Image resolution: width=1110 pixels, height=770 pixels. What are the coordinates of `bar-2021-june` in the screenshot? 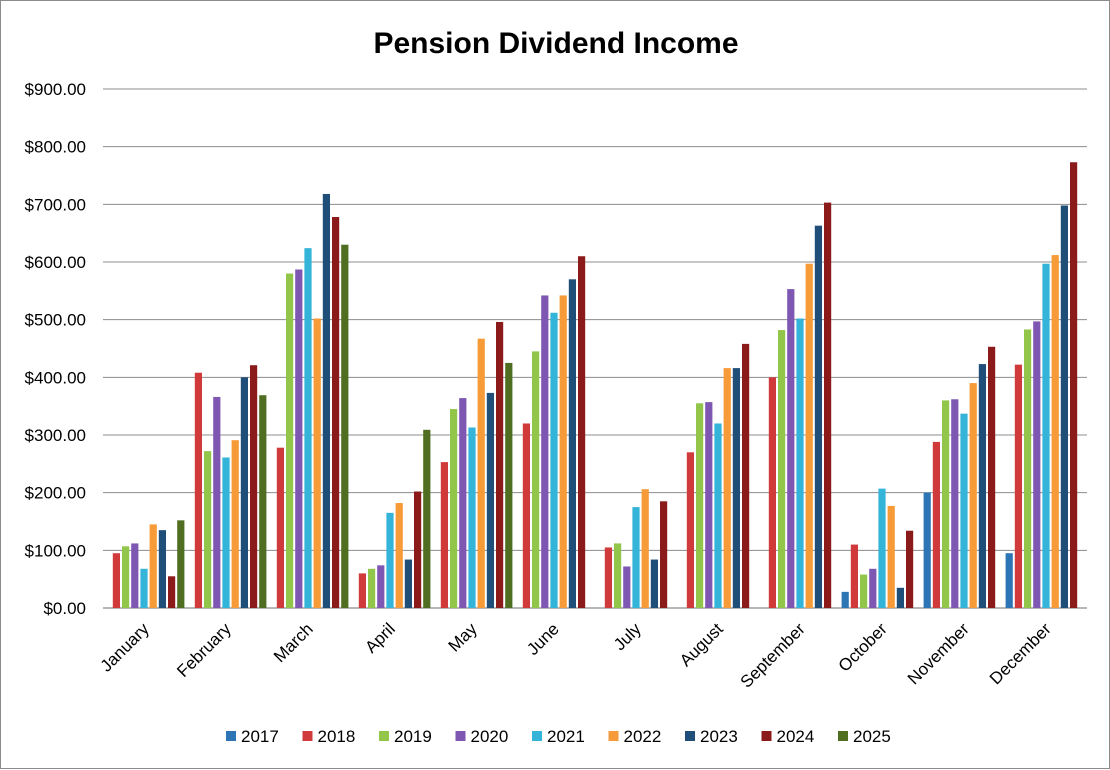 It's located at (554, 460).